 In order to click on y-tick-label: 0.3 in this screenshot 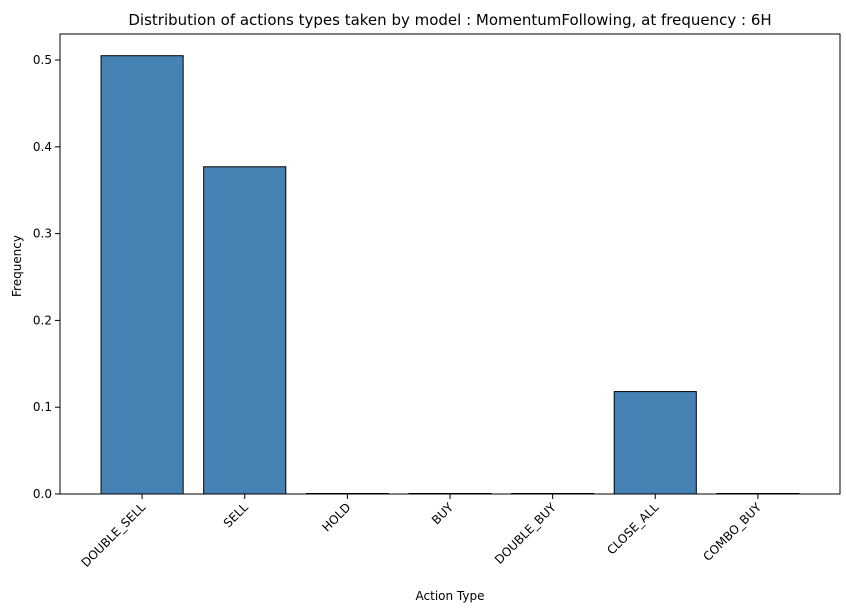, I will do `click(42, 234)`.